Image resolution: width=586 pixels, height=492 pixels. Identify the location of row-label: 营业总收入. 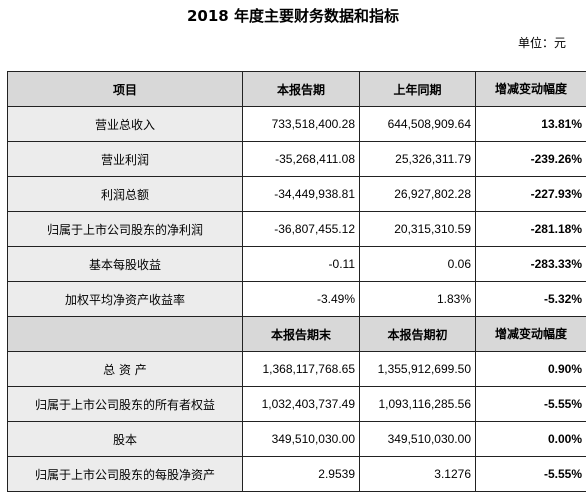
(125, 124).